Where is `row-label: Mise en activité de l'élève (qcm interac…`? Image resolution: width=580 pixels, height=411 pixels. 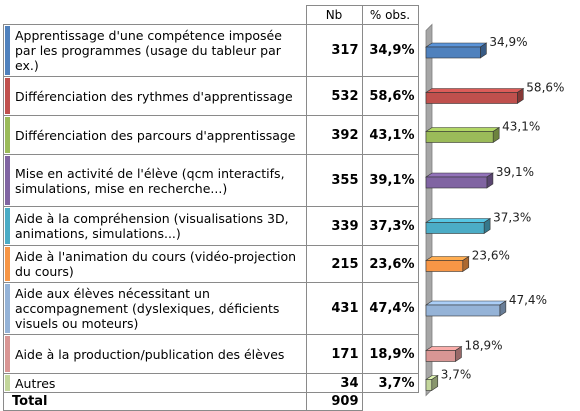 row-label: Mise en activité de l'élève (qcm interac… is located at coordinates (150, 180).